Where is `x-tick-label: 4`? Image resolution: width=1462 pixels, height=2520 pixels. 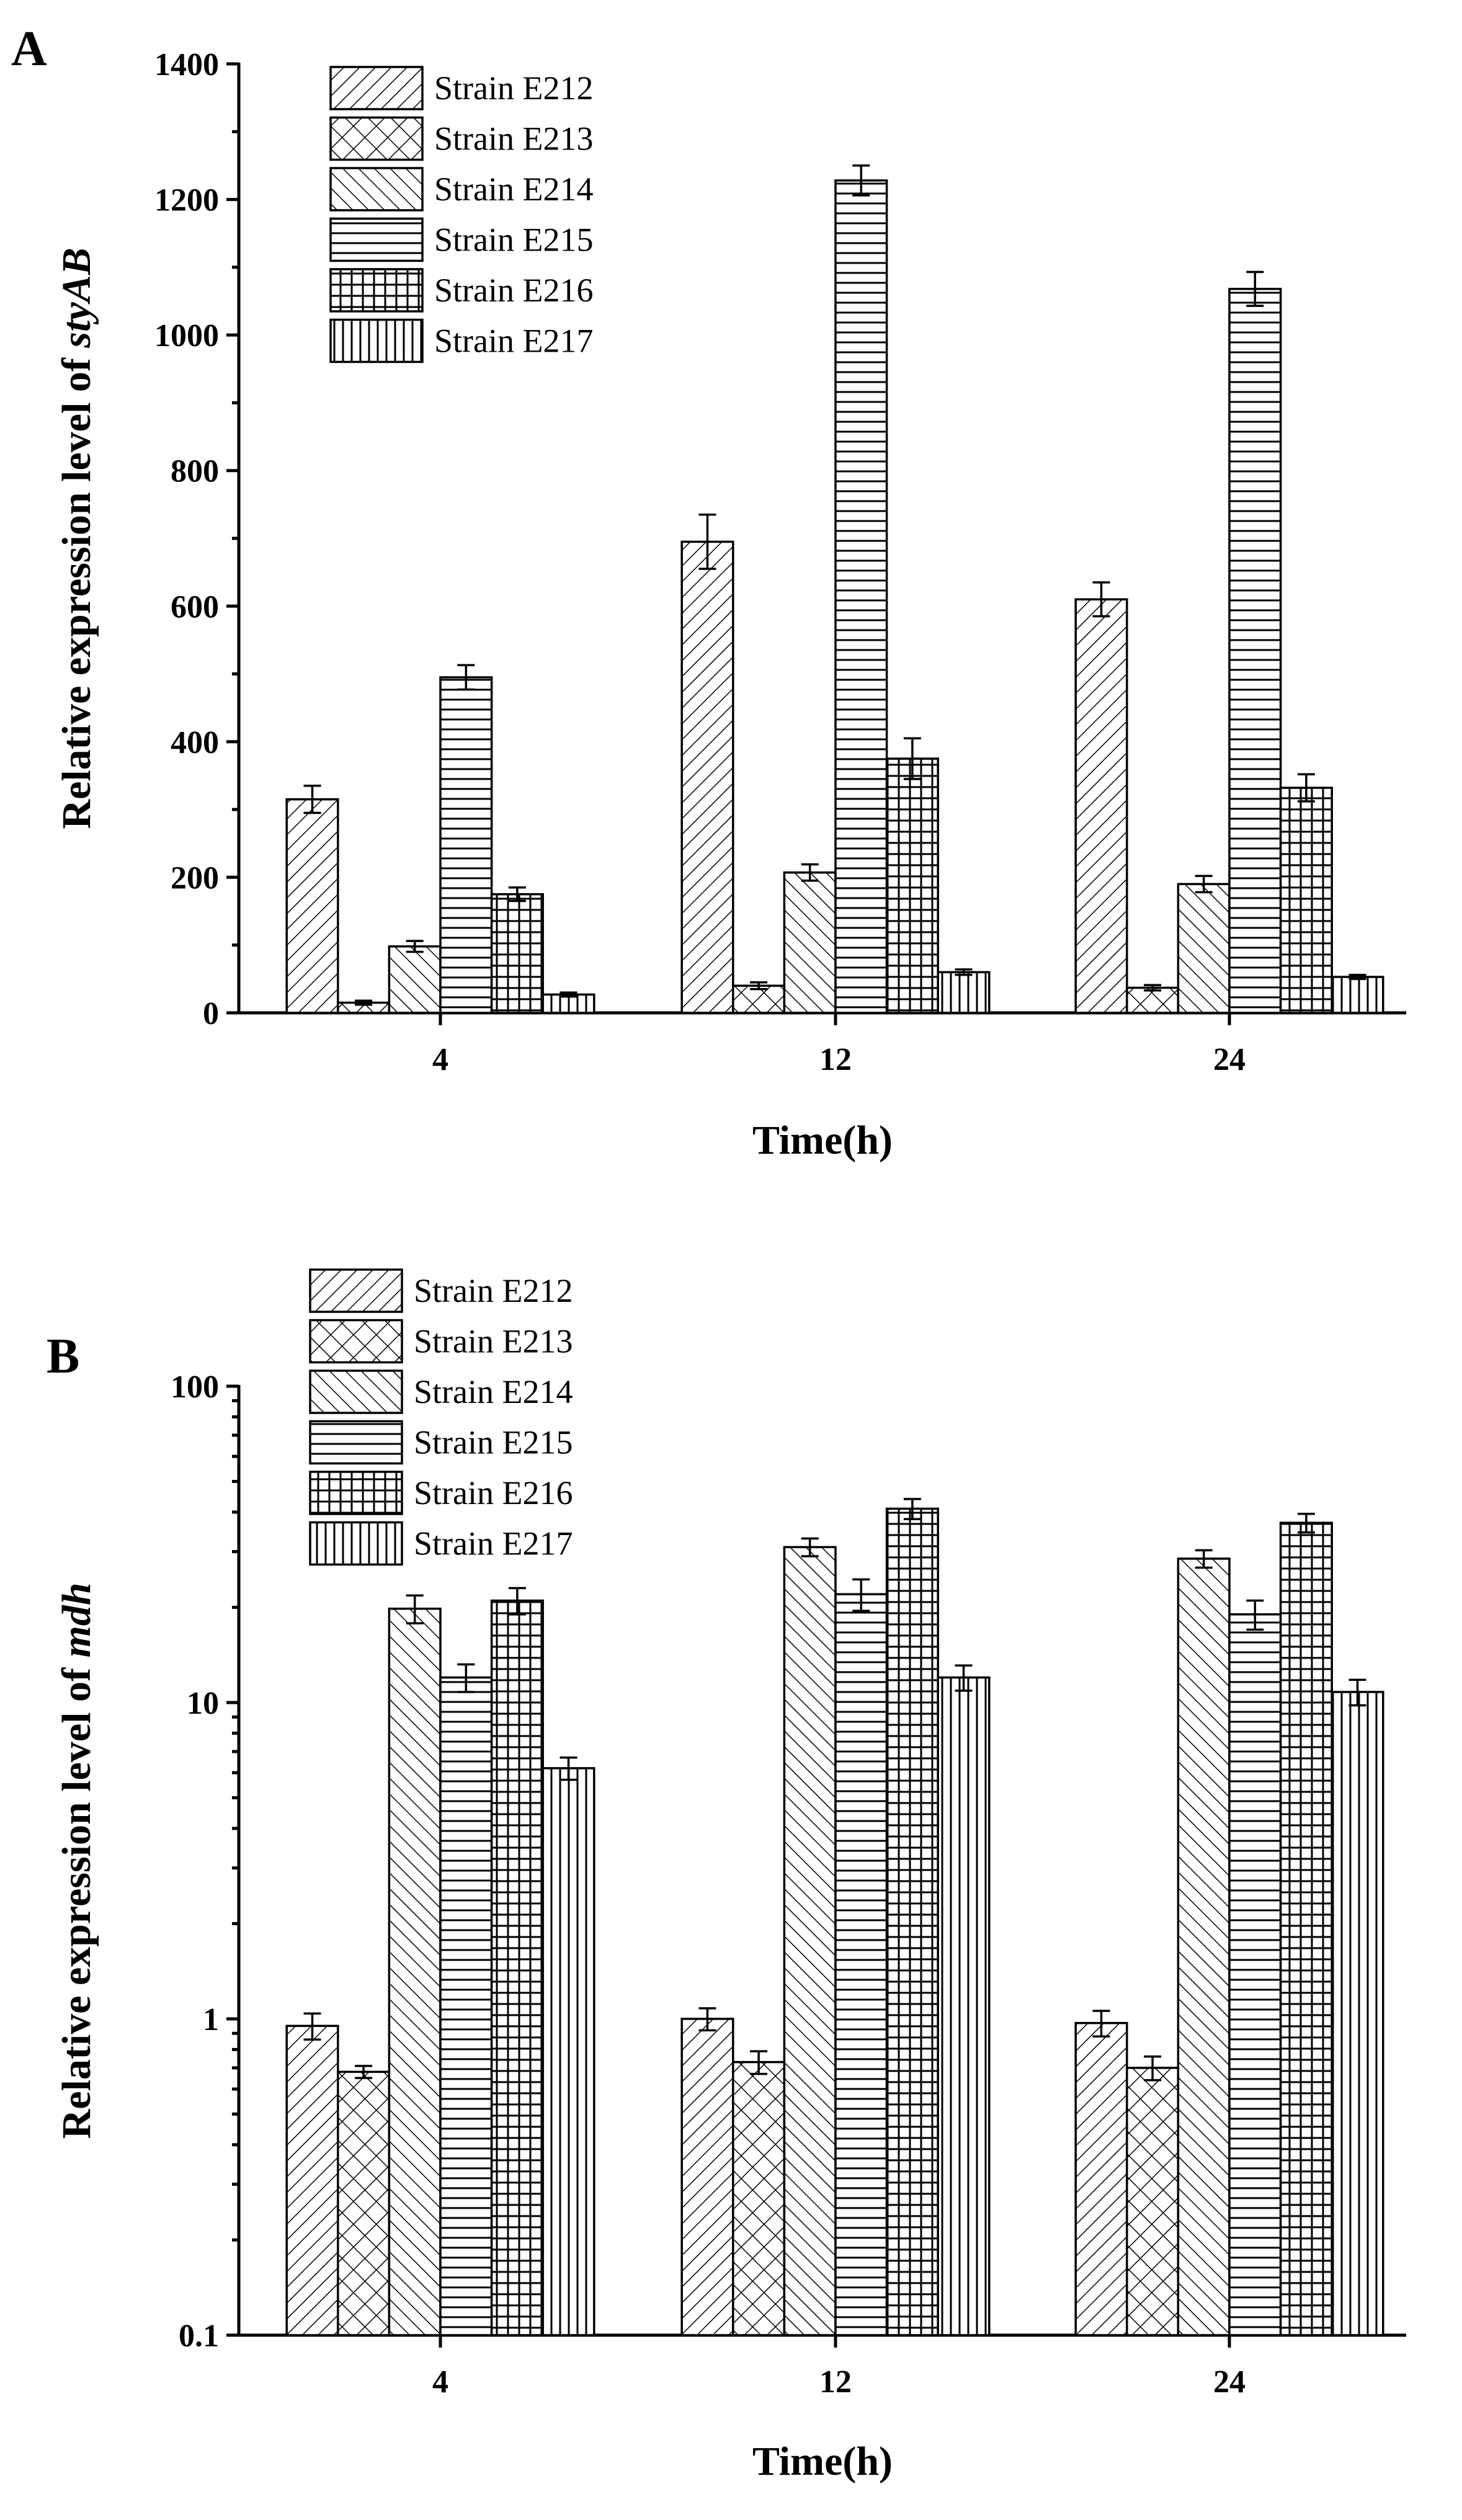
x-tick-label: 4 is located at coordinates (440, 2382).